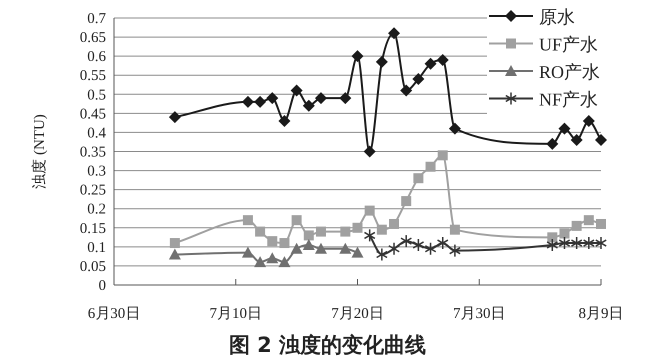  What do you see at coordinates (93, 152) in the screenshot?
I see `y-tick-label: 0.35` at bounding box center [93, 152].